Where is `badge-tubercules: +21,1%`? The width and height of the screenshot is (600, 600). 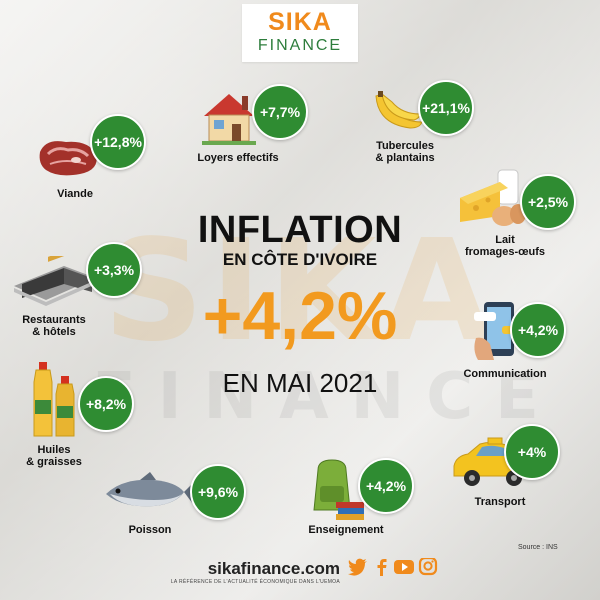 badge-tubercules: +21,1% is located at coordinates (446, 108).